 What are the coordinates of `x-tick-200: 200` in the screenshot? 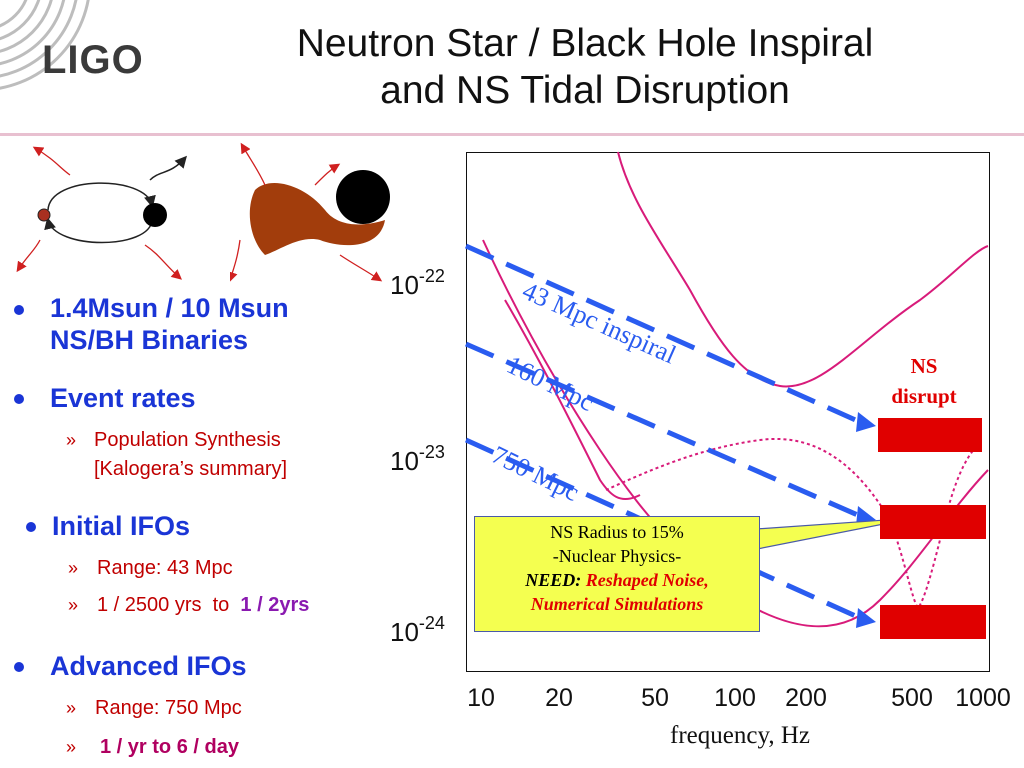 It's located at (806, 698).